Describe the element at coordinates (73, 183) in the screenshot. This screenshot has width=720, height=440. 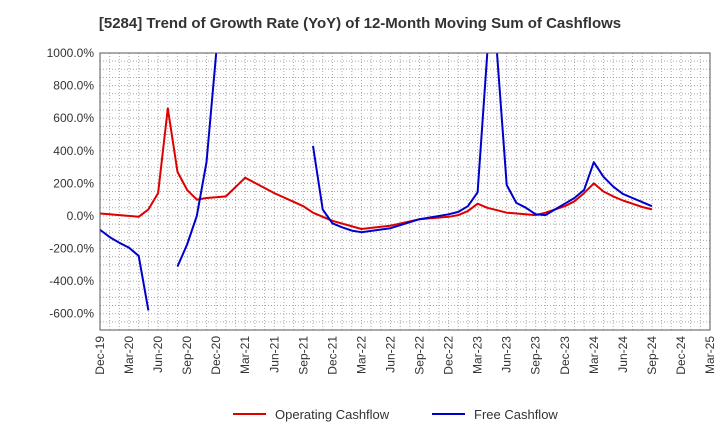
I see `y-tick-label: 200.0%` at that location.